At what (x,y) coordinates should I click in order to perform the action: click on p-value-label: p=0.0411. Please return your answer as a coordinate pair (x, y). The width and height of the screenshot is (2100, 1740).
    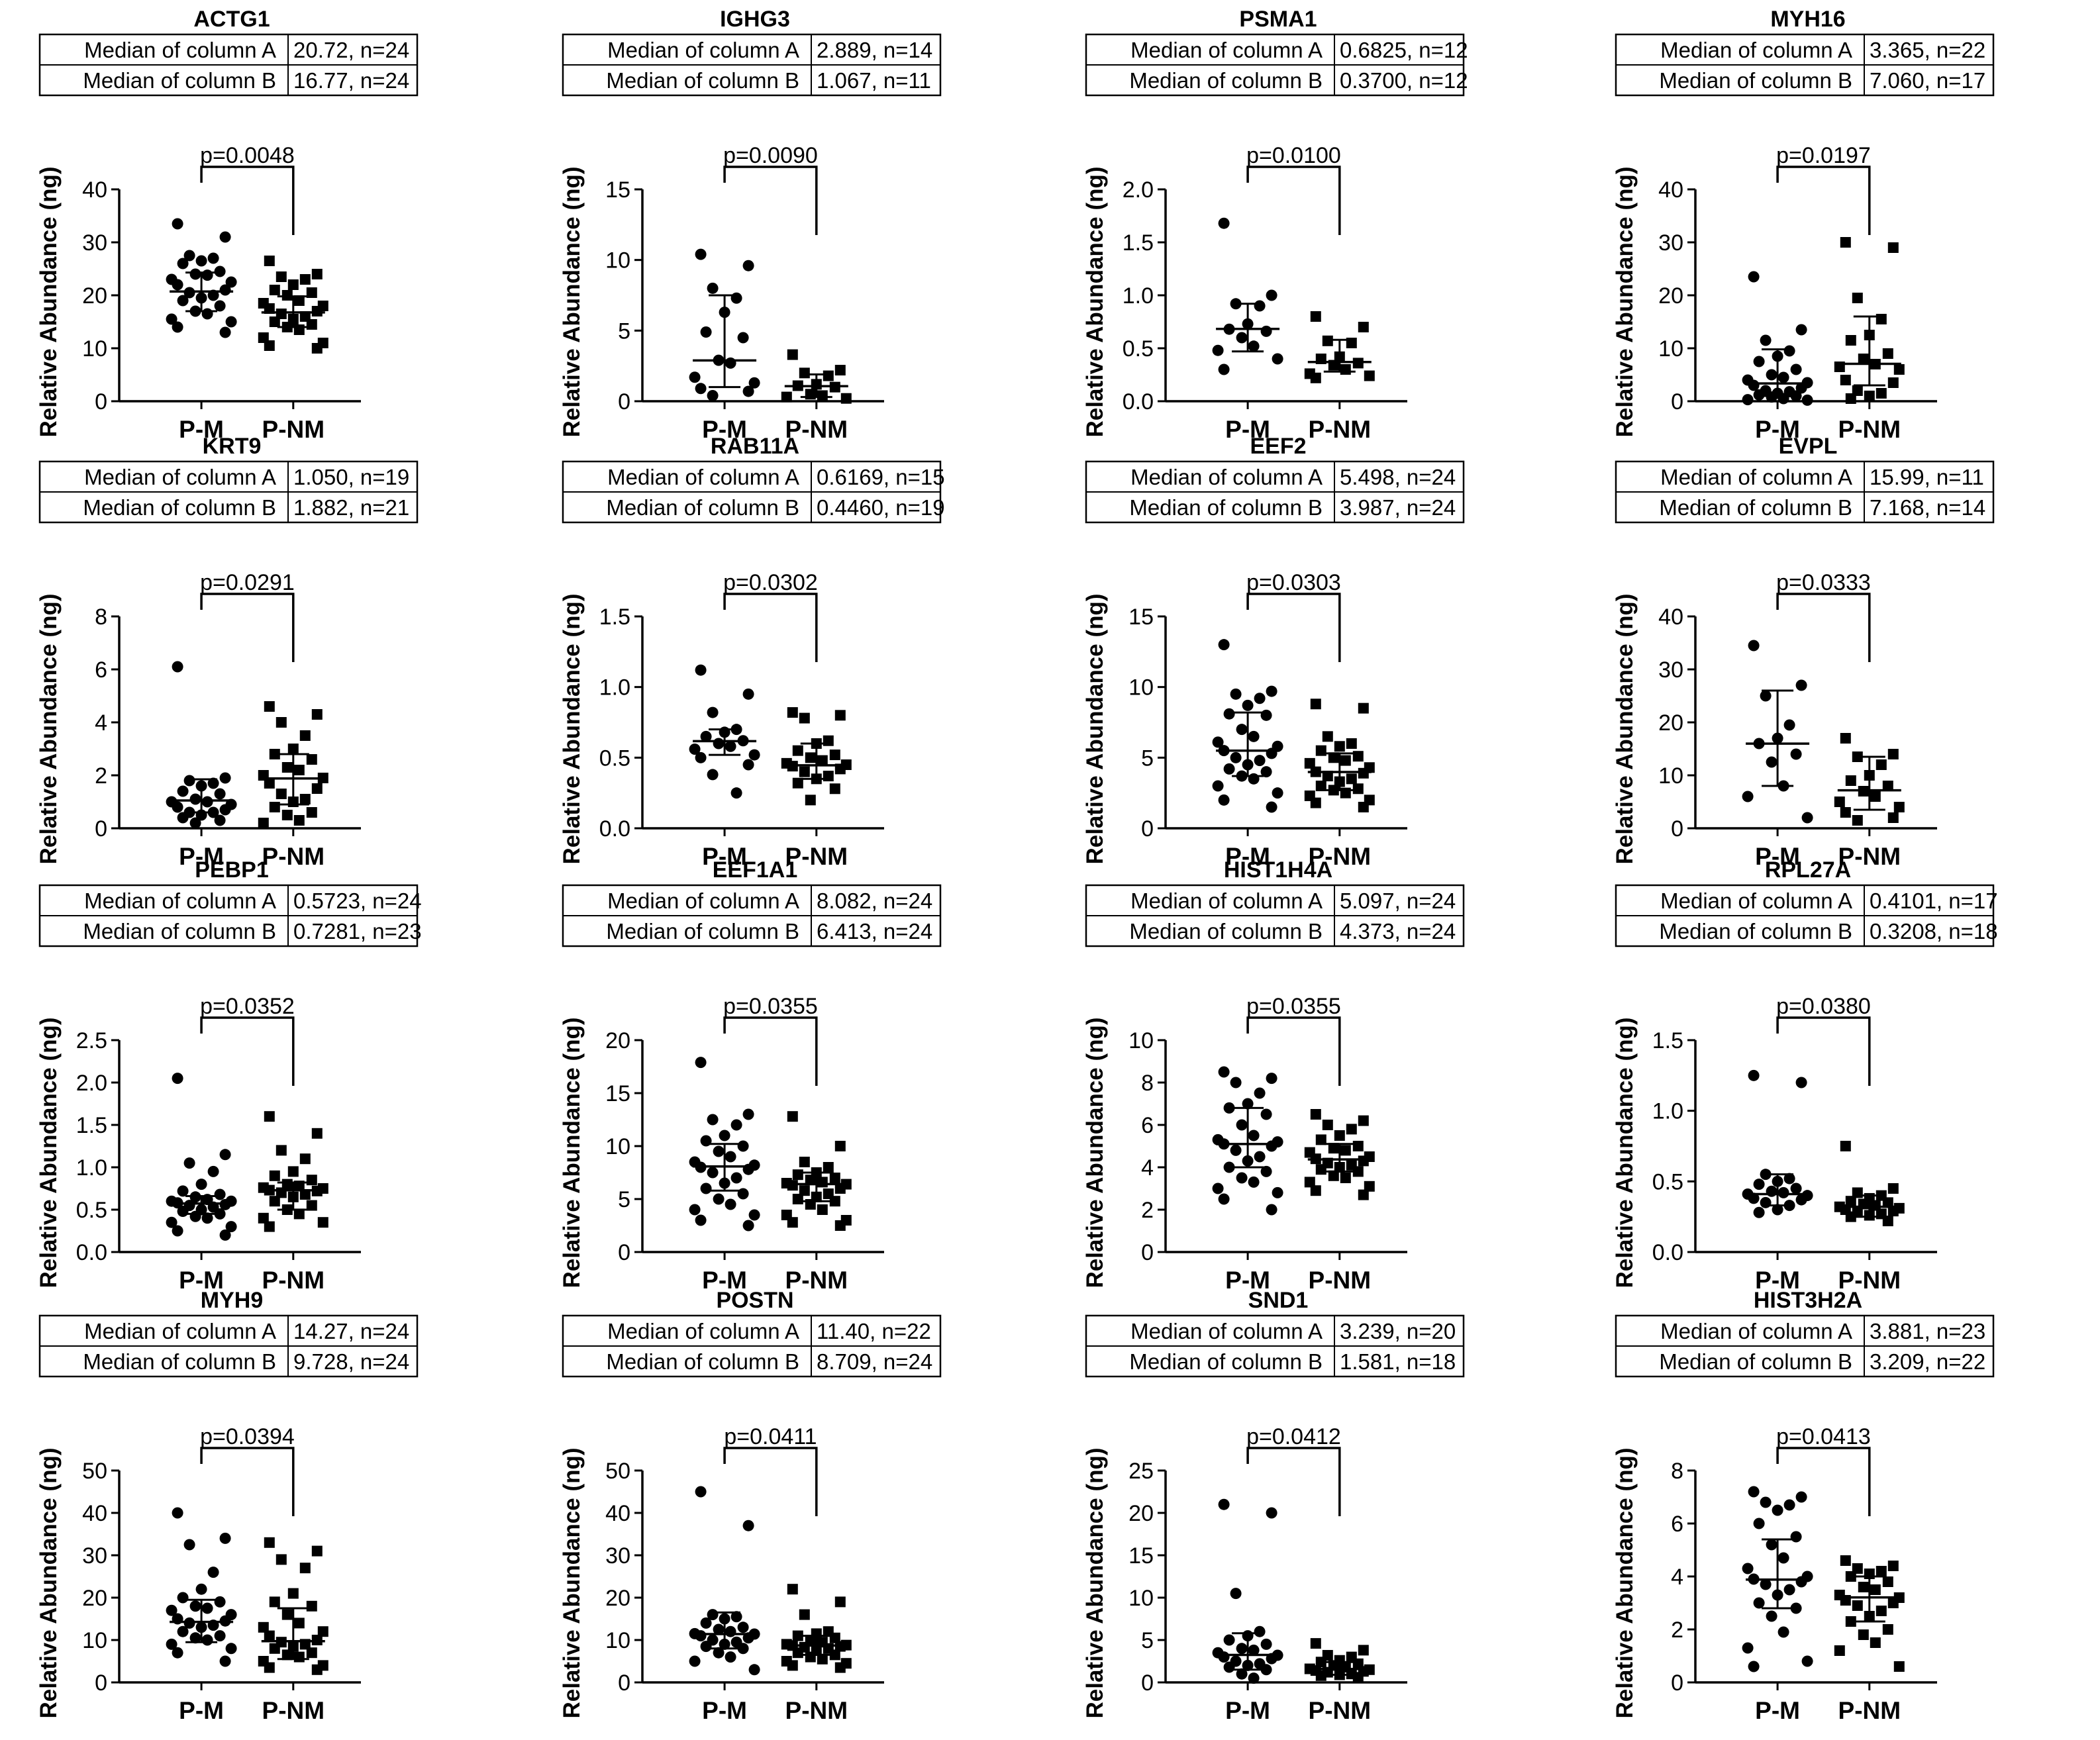
    Looking at the image, I should click on (770, 1436).